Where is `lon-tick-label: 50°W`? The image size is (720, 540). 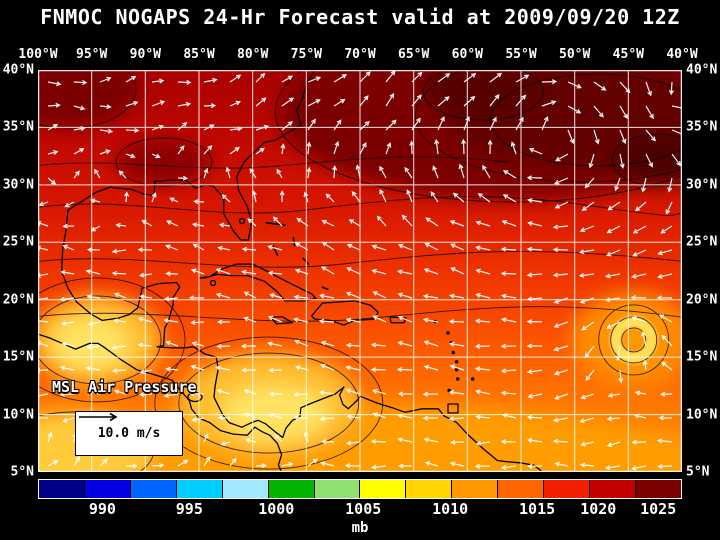
lon-tick-label: 50°W is located at coordinates (575, 54).